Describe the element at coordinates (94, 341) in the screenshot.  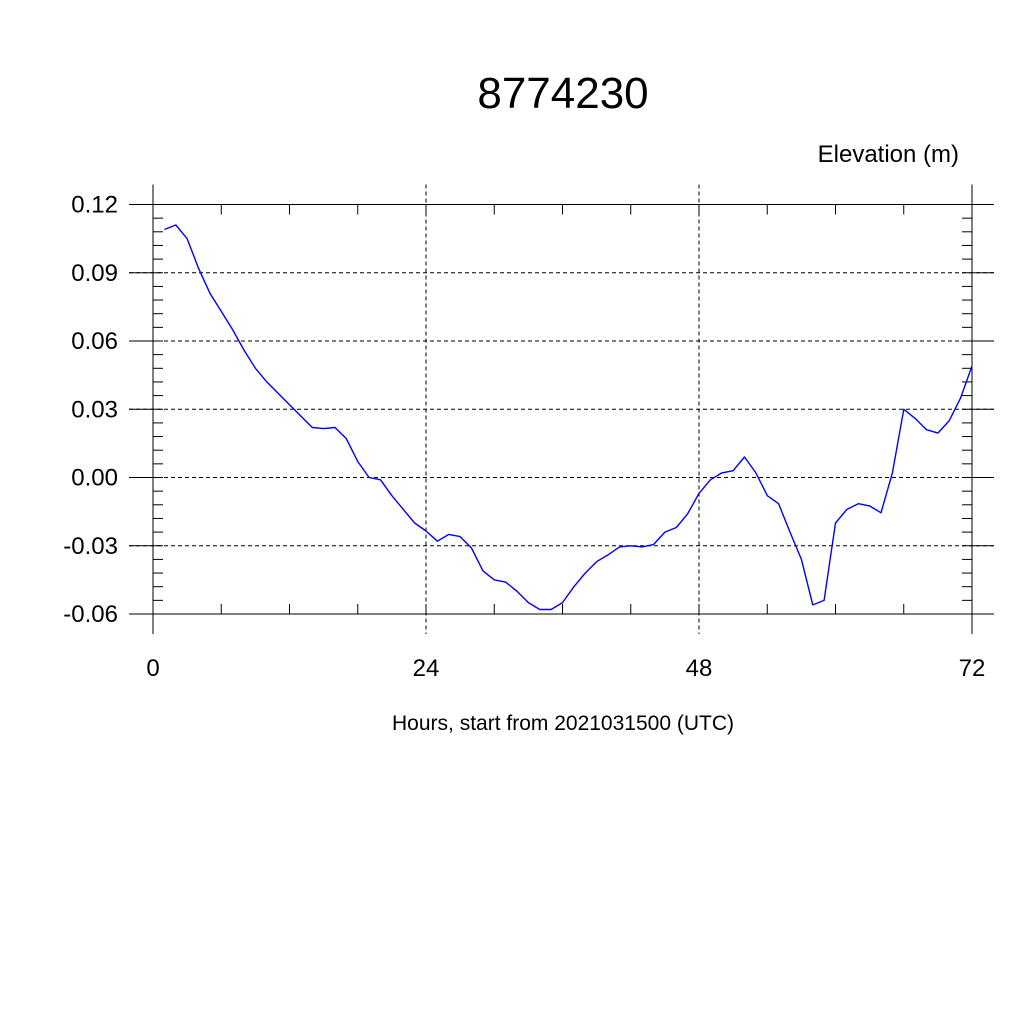
I see `y-tick-label: 0.06` at that location.